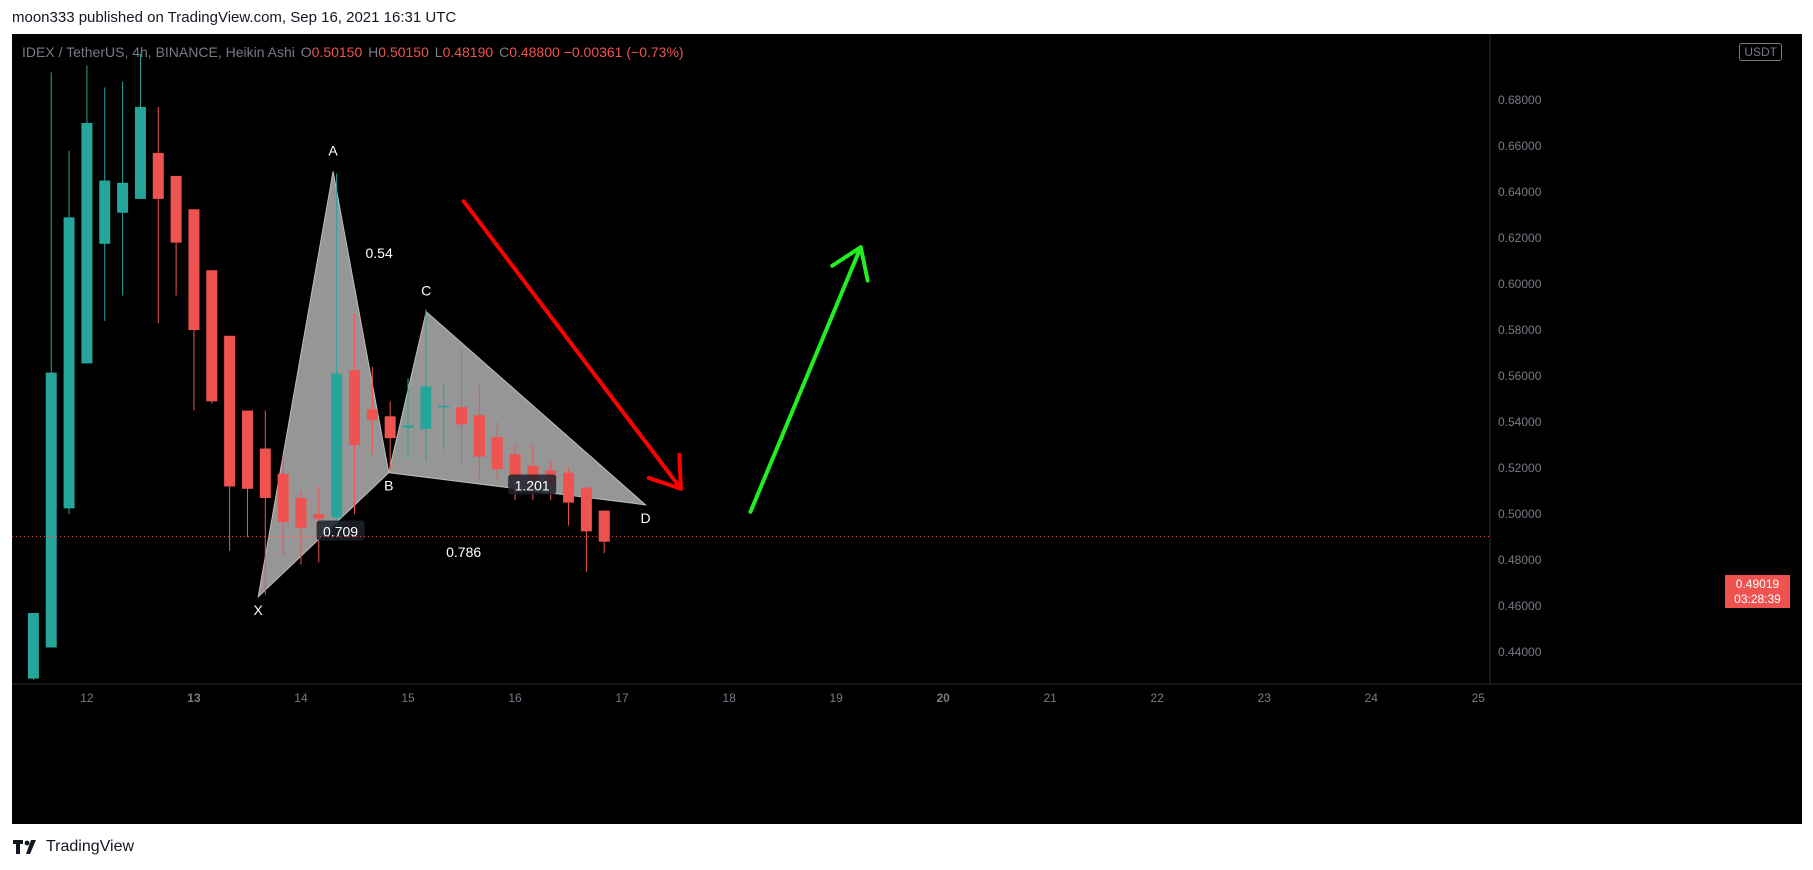  I want to click on high-label: H, so click(373, 52).